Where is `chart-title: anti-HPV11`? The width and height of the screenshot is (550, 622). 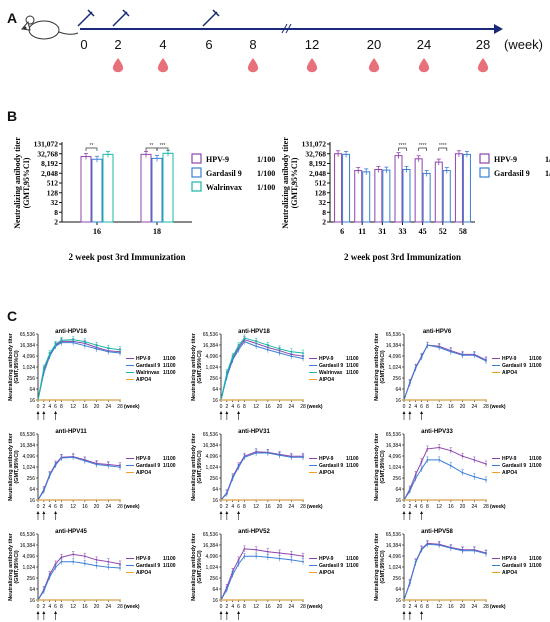
chart-title: anti-HPV11 is located at coordinates (71, 432).